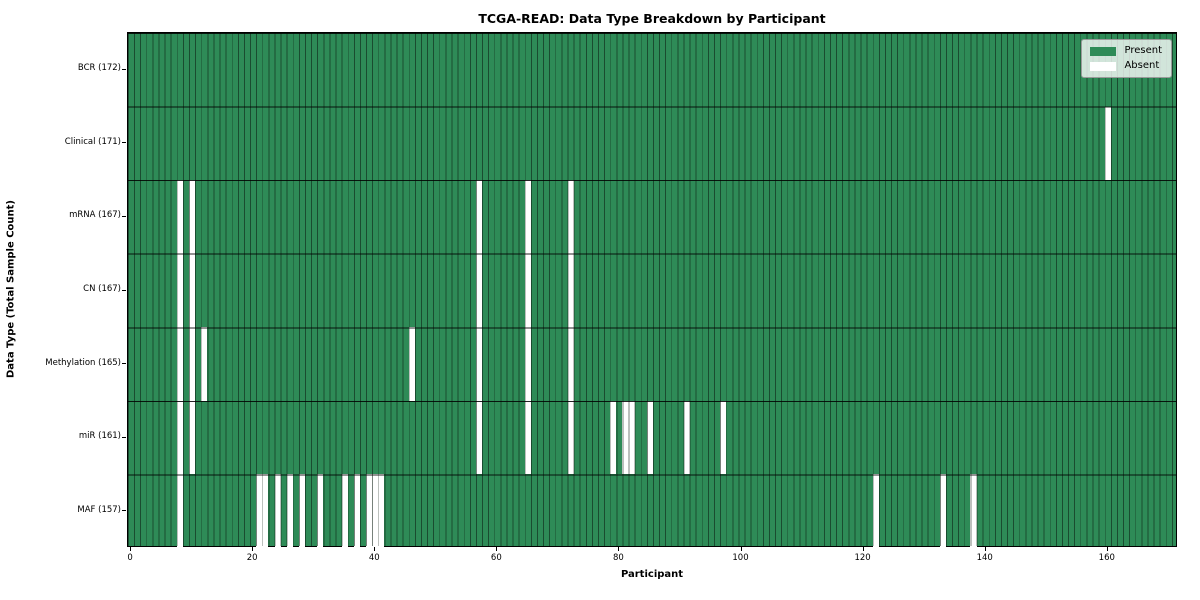 The image size is (1200, 600). What do you see at coordinates (496, 558) in the screenshot?
I see `x-tick-label: 60` at bounding box center [496, 558].